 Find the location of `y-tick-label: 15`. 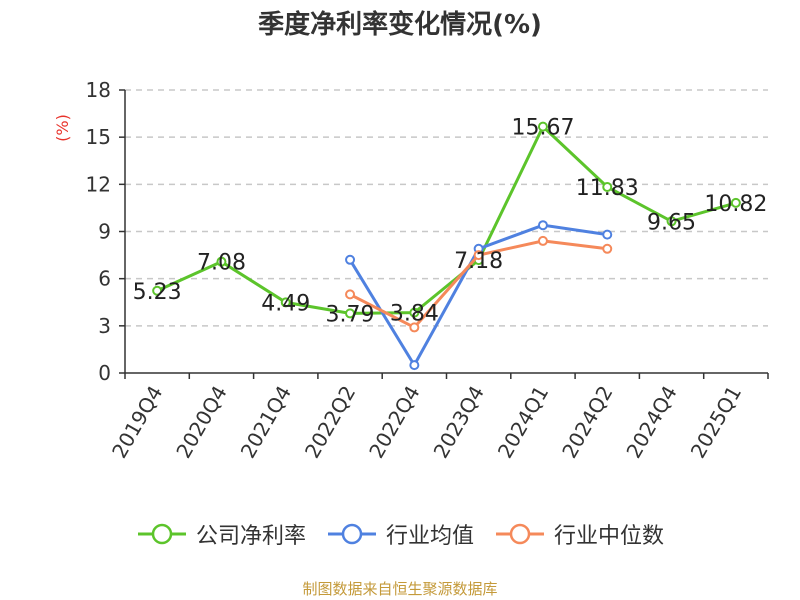

y-tick-label: 15 is located at coordinates (98, 137).